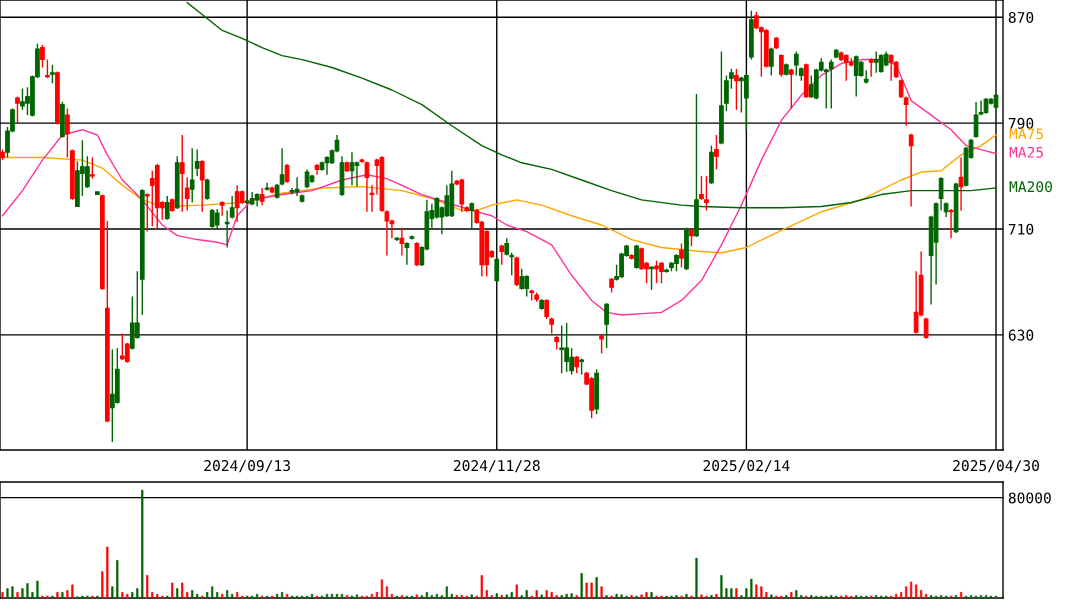 The width and height of the screenshot is (1065, 600). I want to click on y-tick-label: 790, so click(1021, 123).